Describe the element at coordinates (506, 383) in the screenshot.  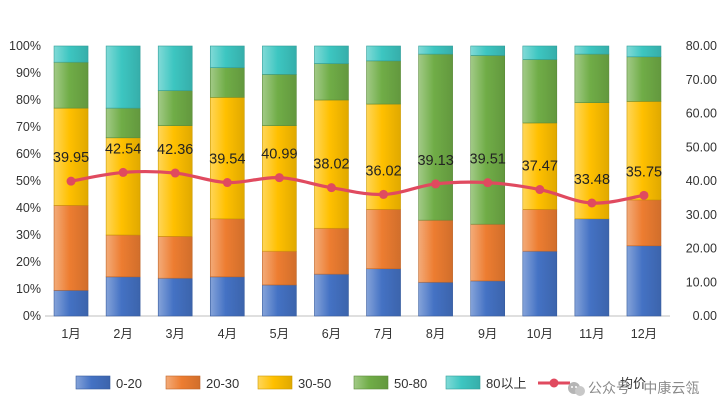
I see `legend-label: 80以上` at that location.